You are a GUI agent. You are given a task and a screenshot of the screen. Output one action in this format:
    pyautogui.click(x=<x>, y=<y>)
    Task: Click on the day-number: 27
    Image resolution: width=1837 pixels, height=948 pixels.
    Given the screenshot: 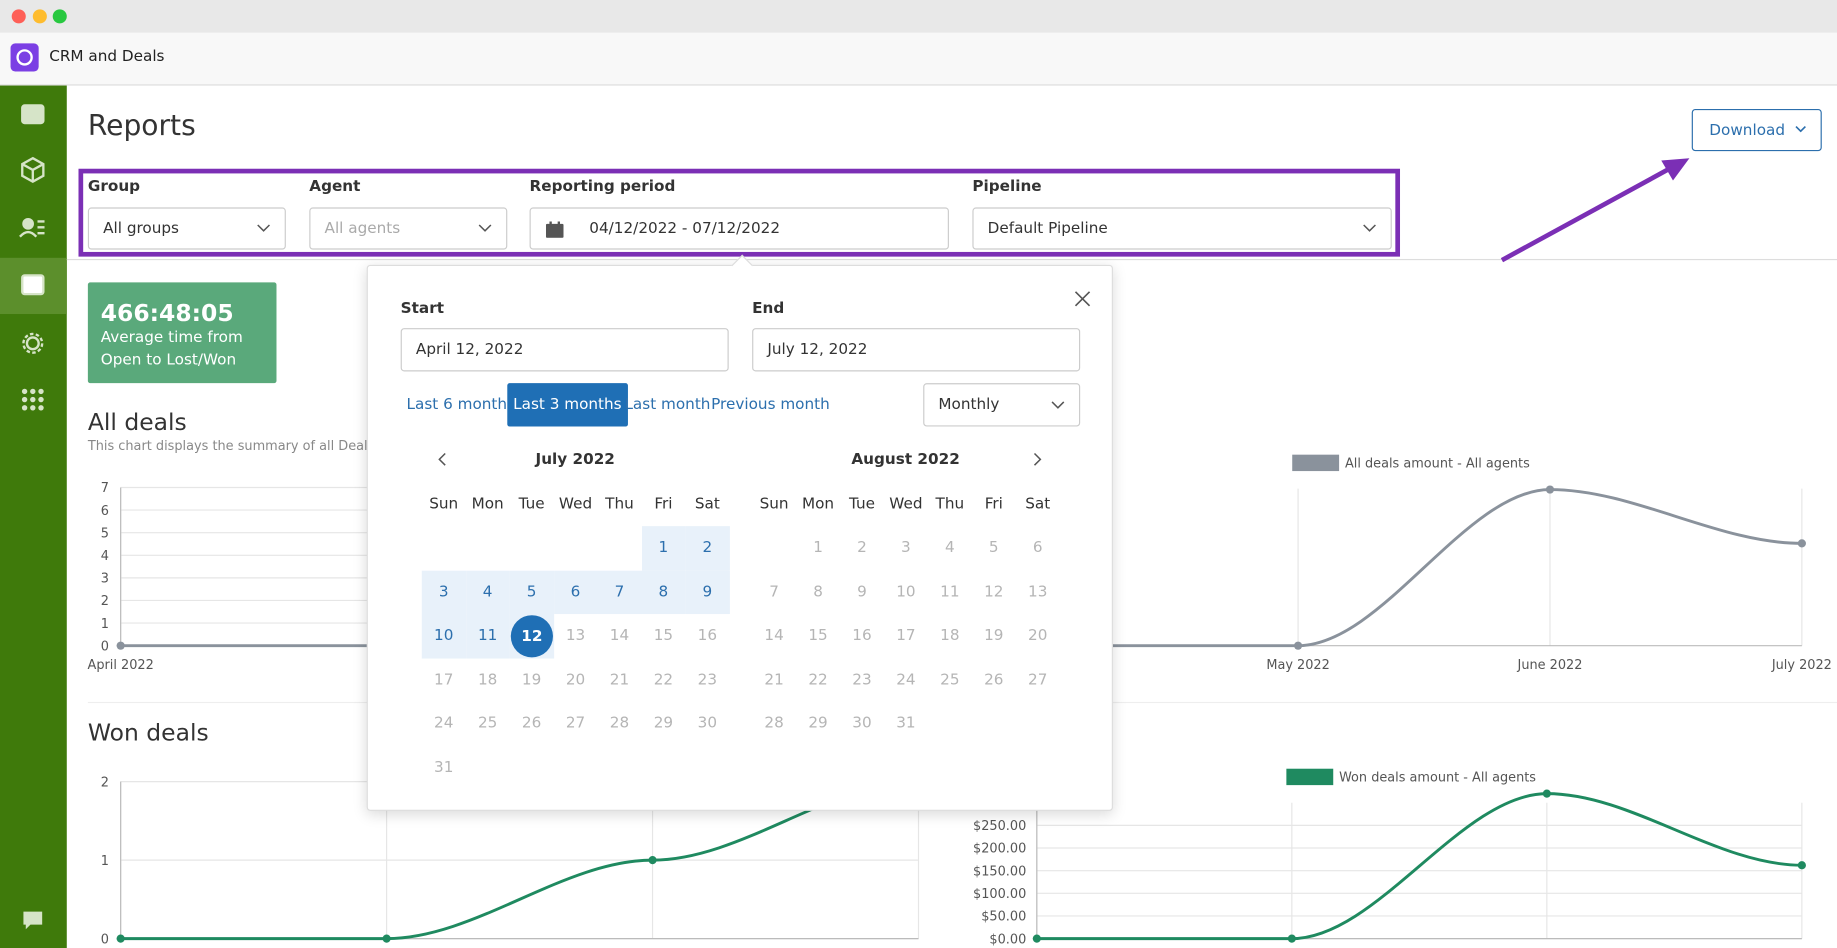 What is the action you would take?
    pyautogui.click(x=575, y=724)
    